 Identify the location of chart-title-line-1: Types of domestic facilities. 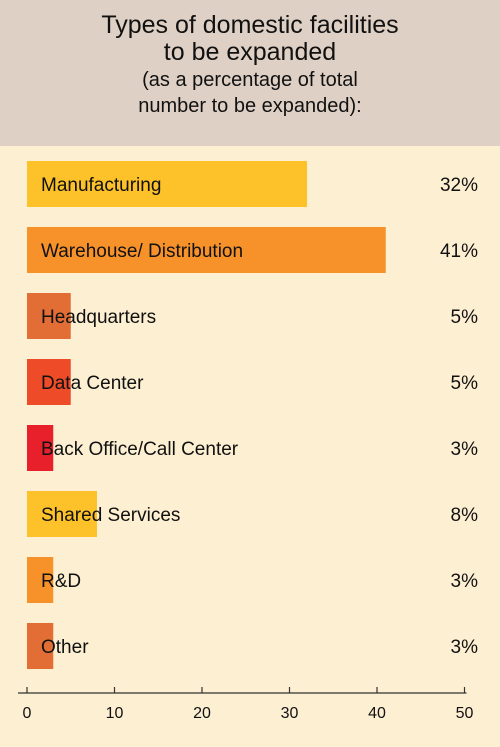
(250, 25).